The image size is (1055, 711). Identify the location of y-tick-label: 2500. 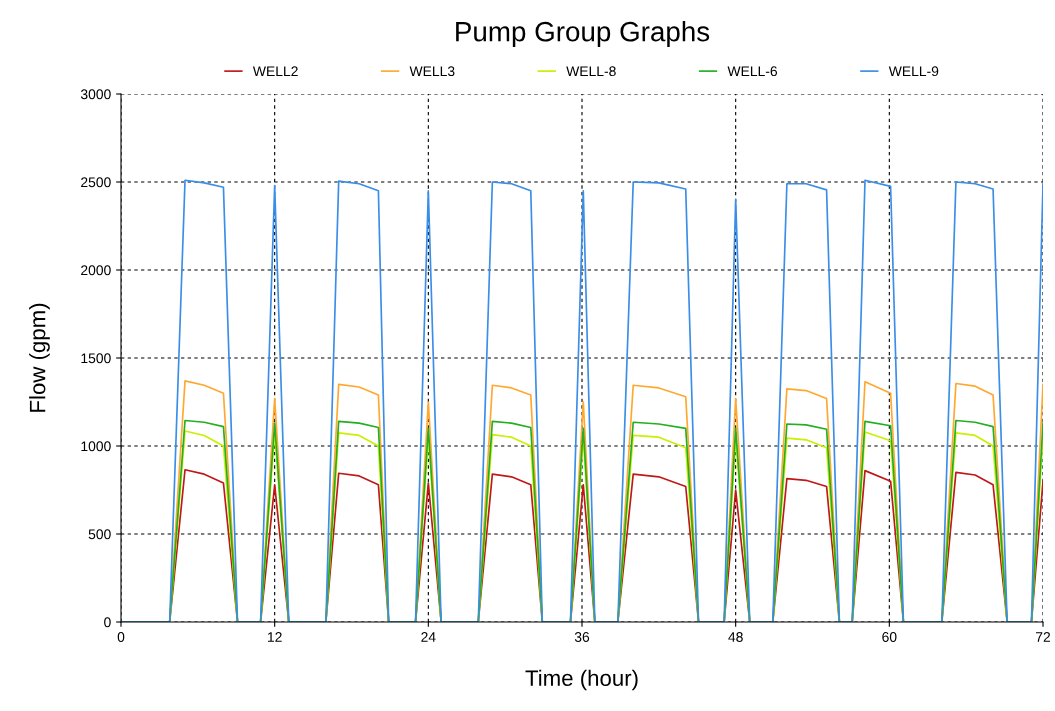
(96, 182).